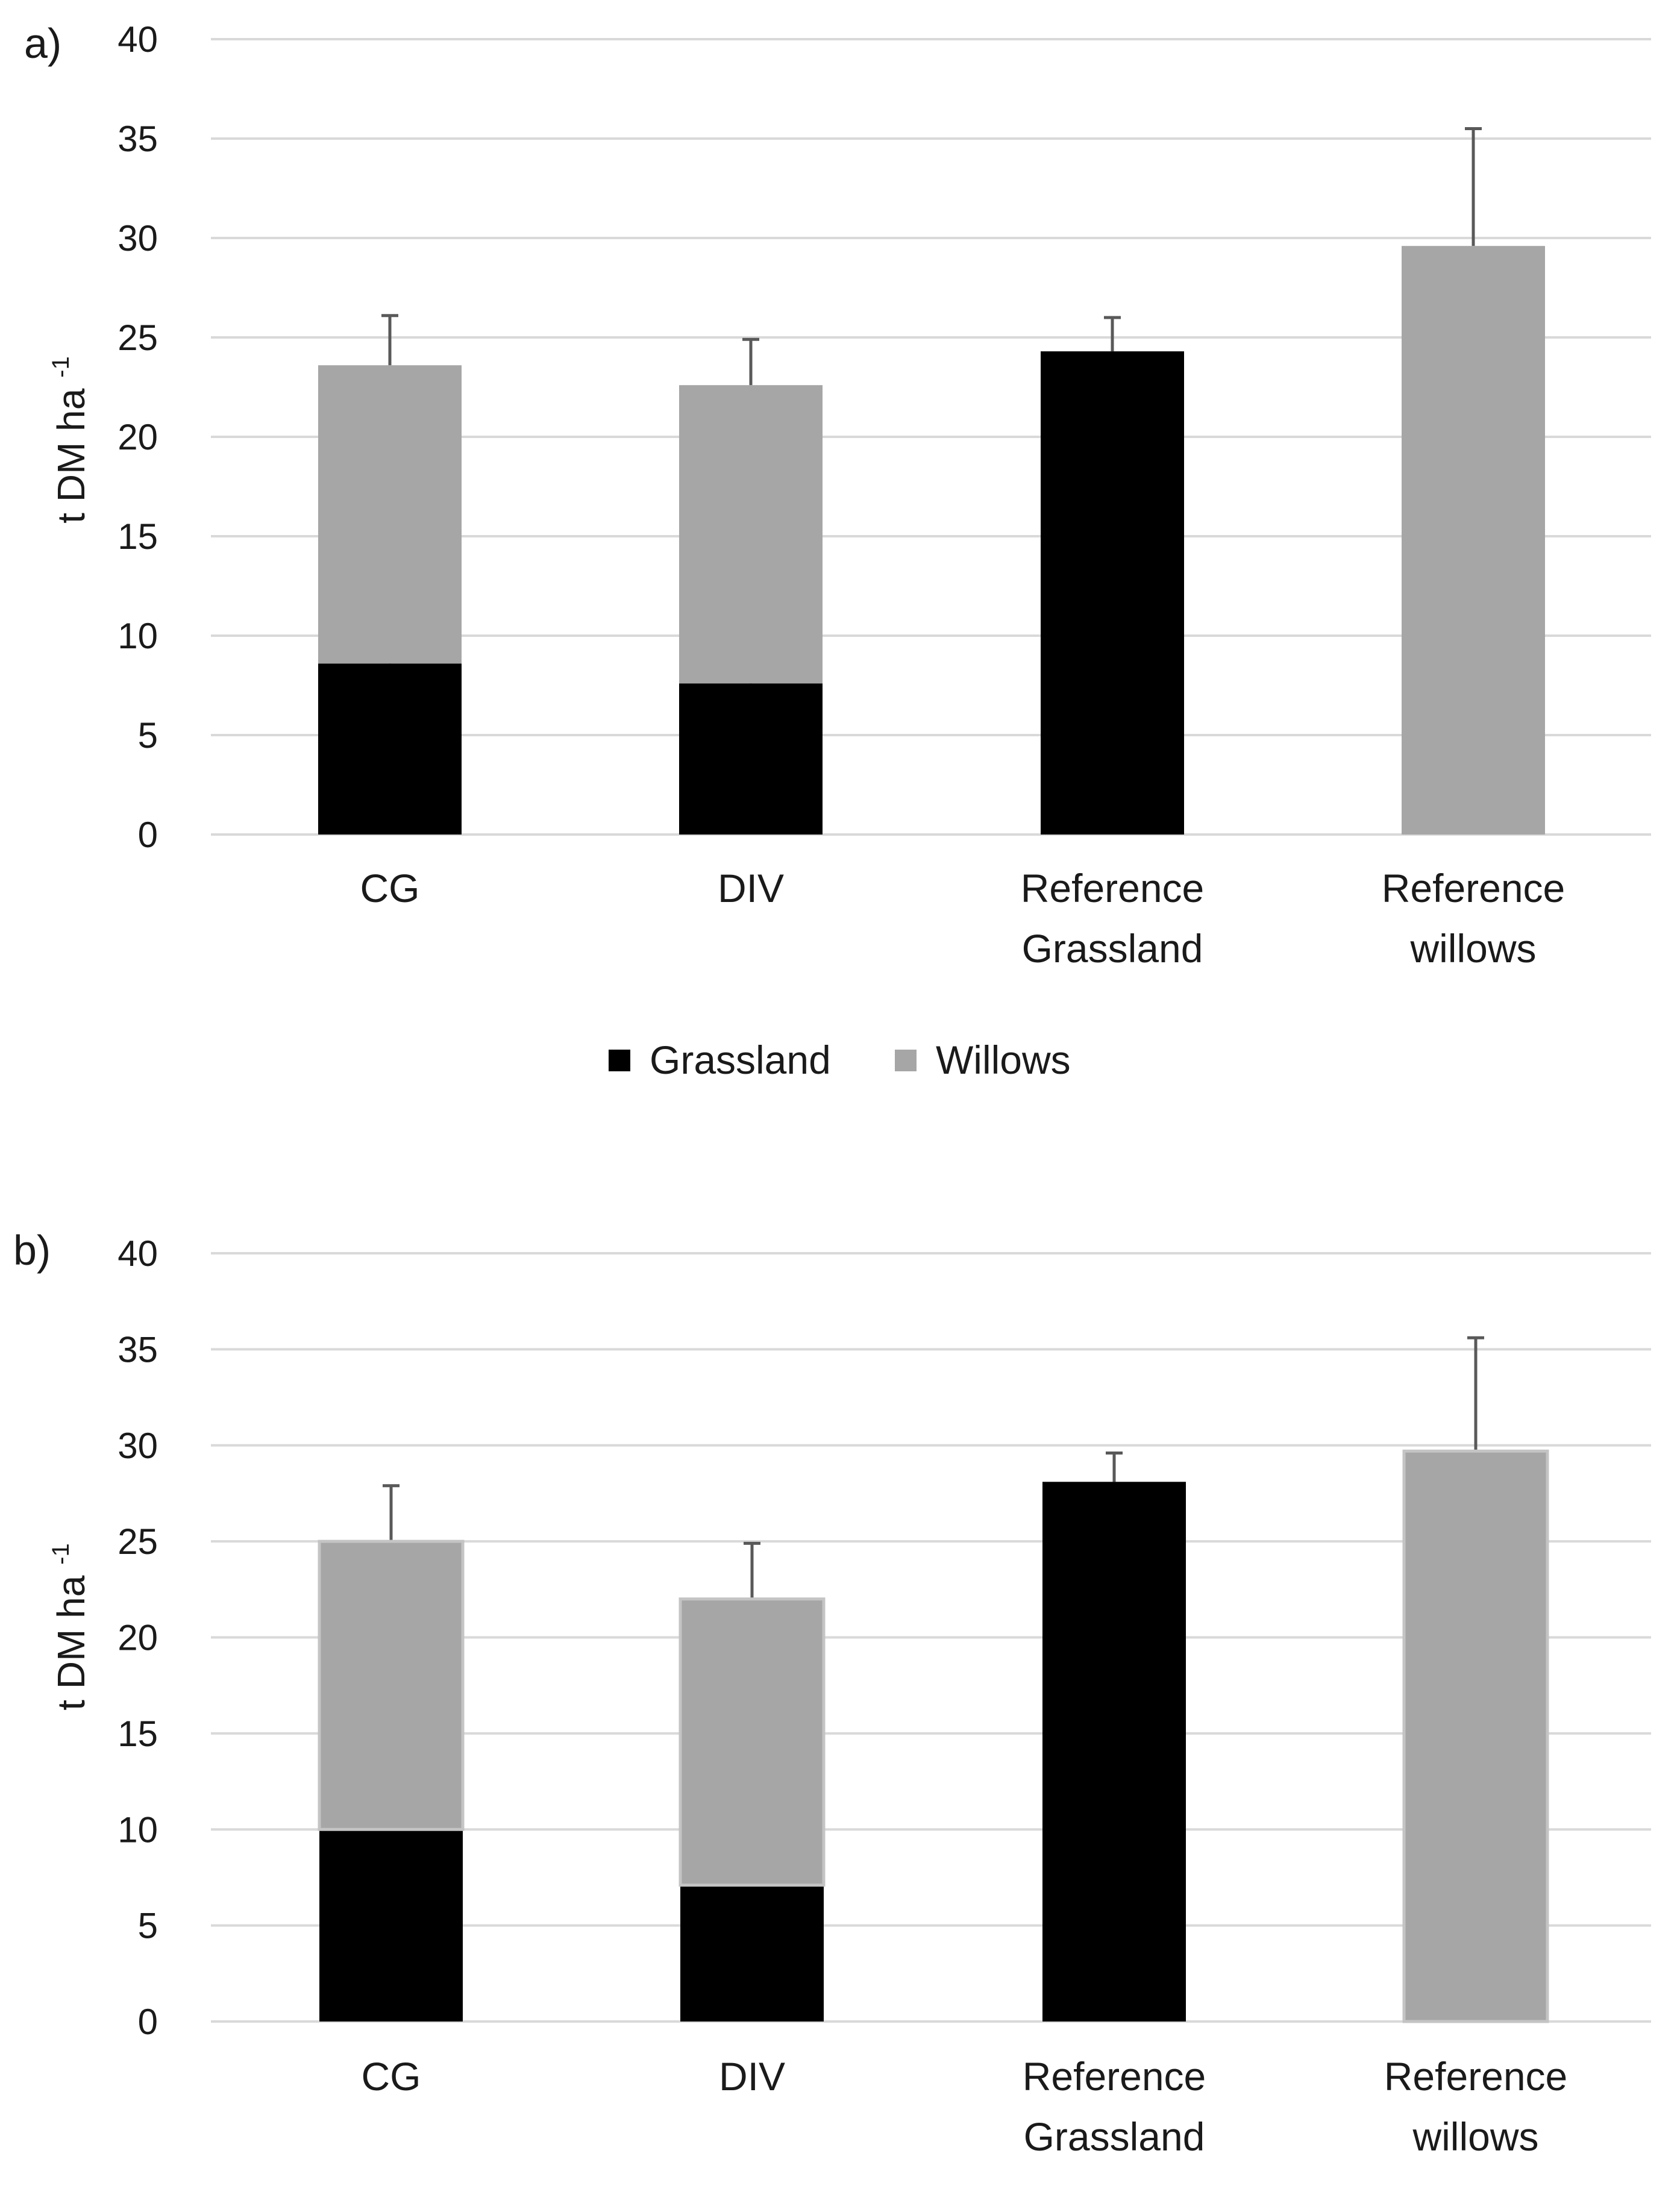  What do you see at coordinates (906, 1060) in the screenshot?
I see `legend-swatch-willows` at bounding box center [906, 1060].